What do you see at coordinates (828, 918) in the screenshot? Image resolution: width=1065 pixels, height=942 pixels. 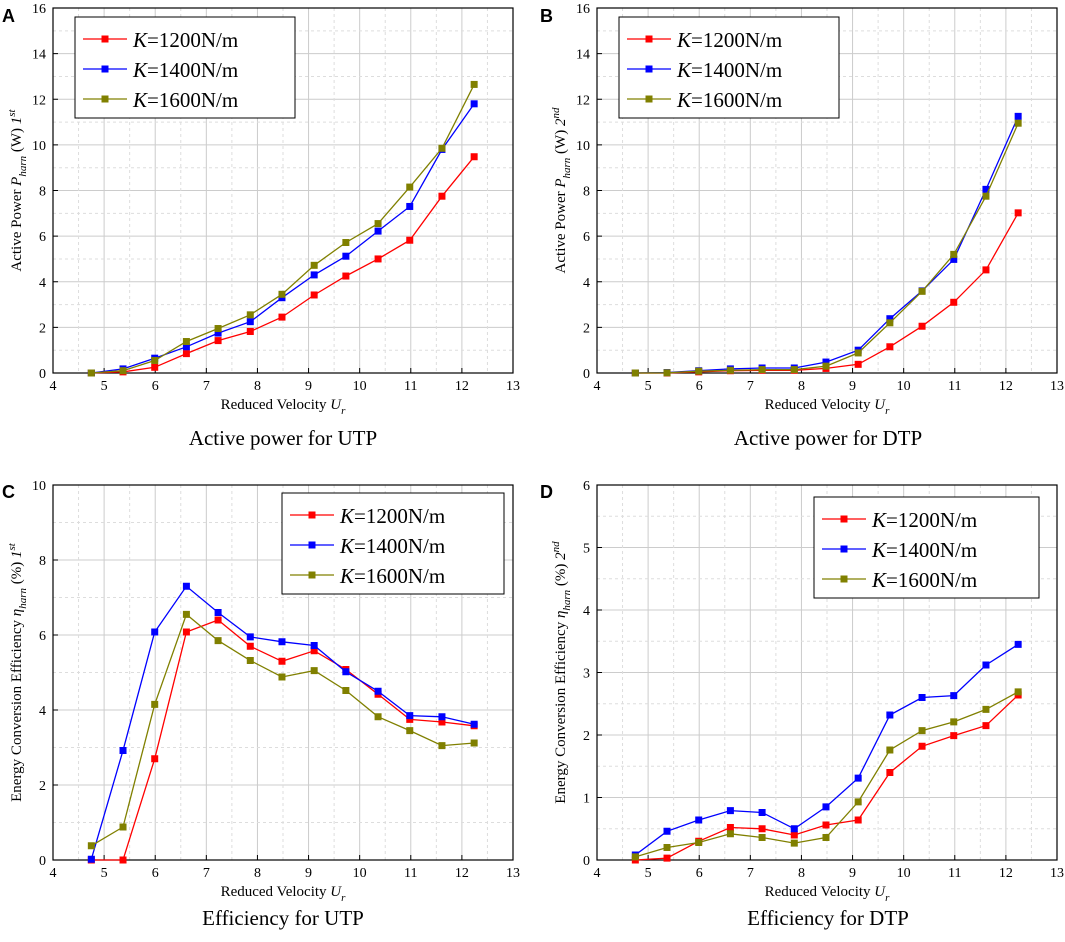 I see `panel-caption: Efficiency for DTP` at bounding box center [828, 918].